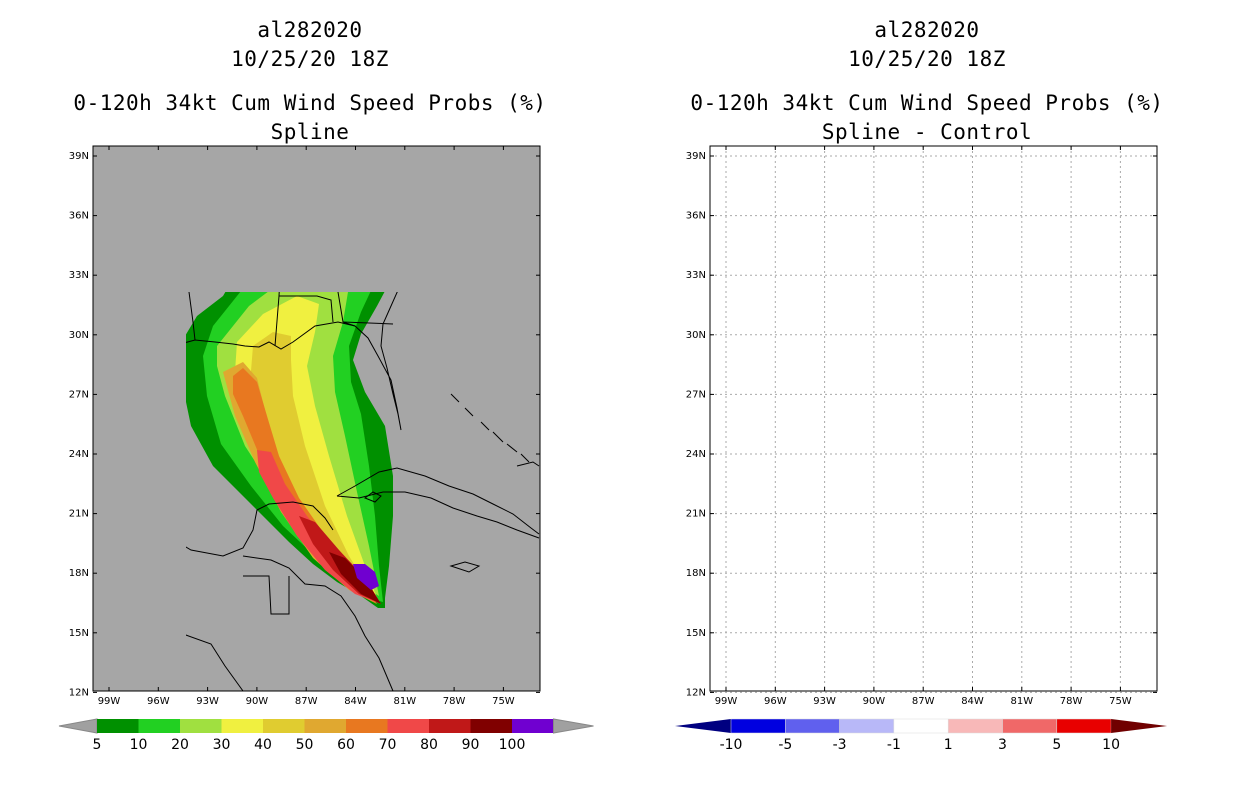  Describe the element at coordinates (927, 103) in the screenshot. I see `right-product-title: 0-120h 34kt Cum Wind Speed Probs (%)` at that location.